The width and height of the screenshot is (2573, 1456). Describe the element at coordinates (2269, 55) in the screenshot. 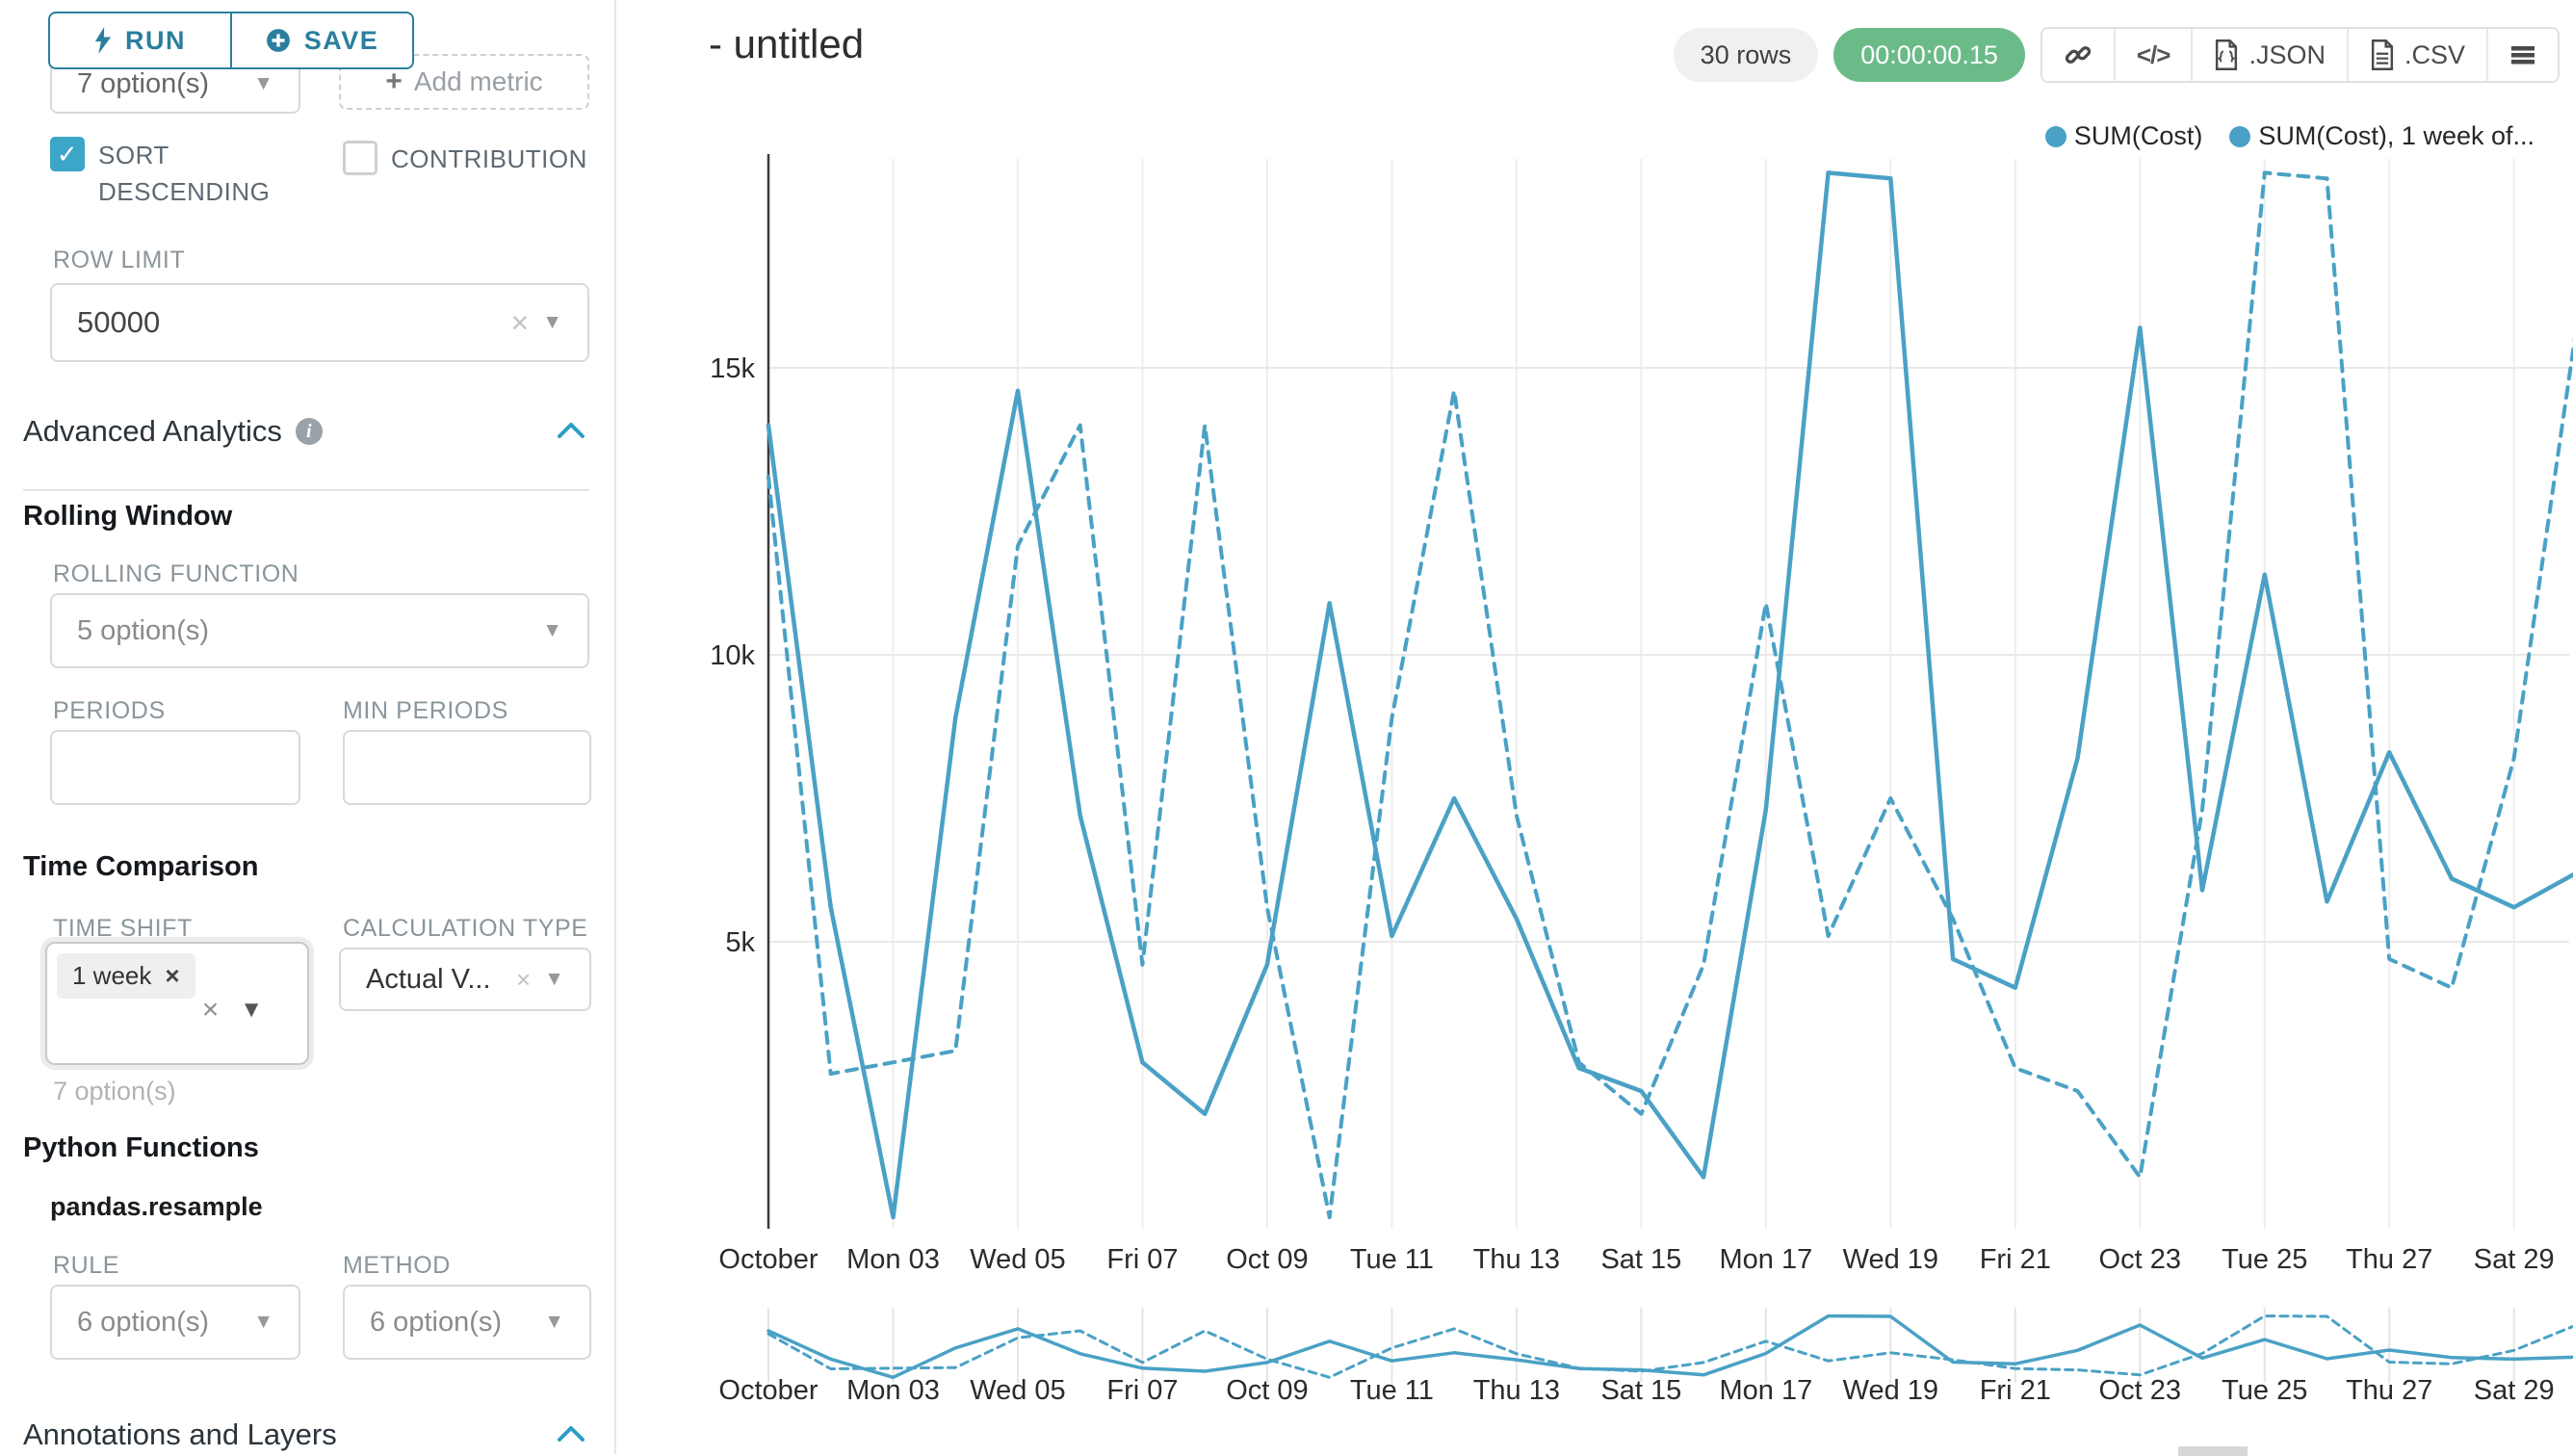

I see `export-json-button: .JSON` at that location.